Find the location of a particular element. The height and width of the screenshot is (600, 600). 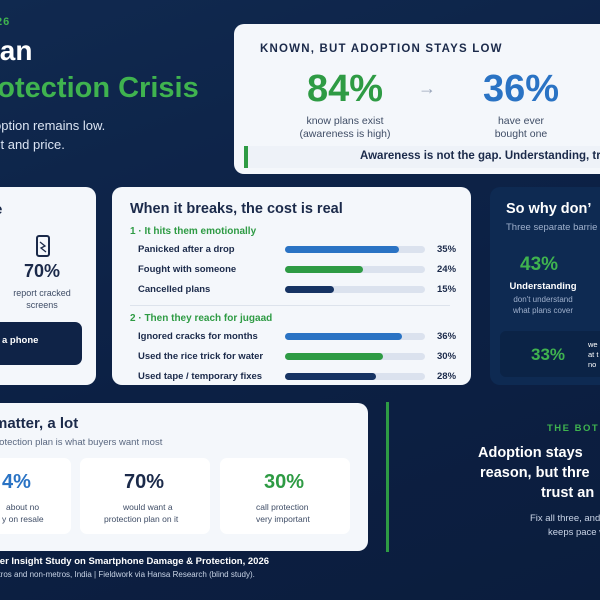

cost-row-label: Used tape / temporary fixes is located at coordinates (200, 376).